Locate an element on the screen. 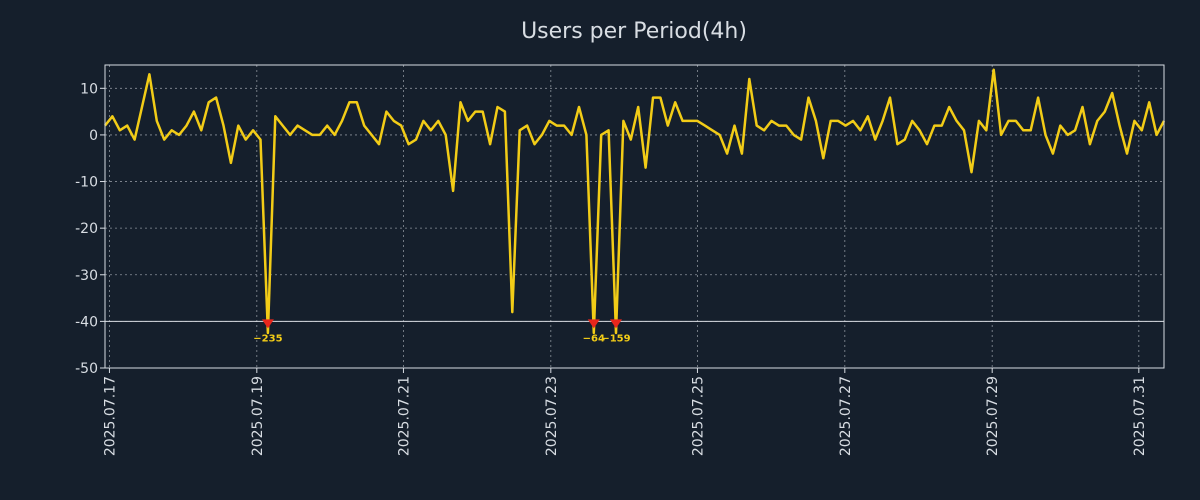 This screenshot has width=1200, height=500. off-scale-label: −64 is located at coordinates (594, 338).